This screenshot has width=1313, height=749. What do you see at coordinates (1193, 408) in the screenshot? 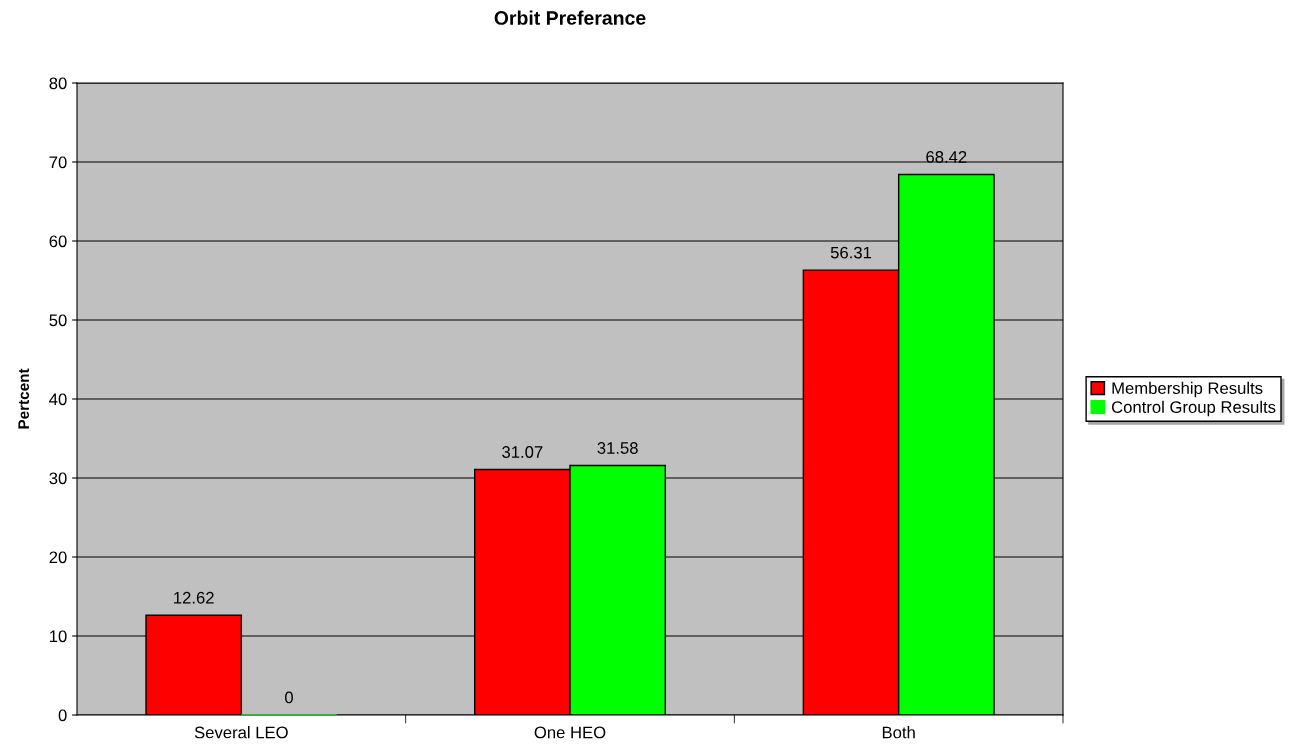
I see `legend-label: Control Group Results` at bounding box center [1193, 408].